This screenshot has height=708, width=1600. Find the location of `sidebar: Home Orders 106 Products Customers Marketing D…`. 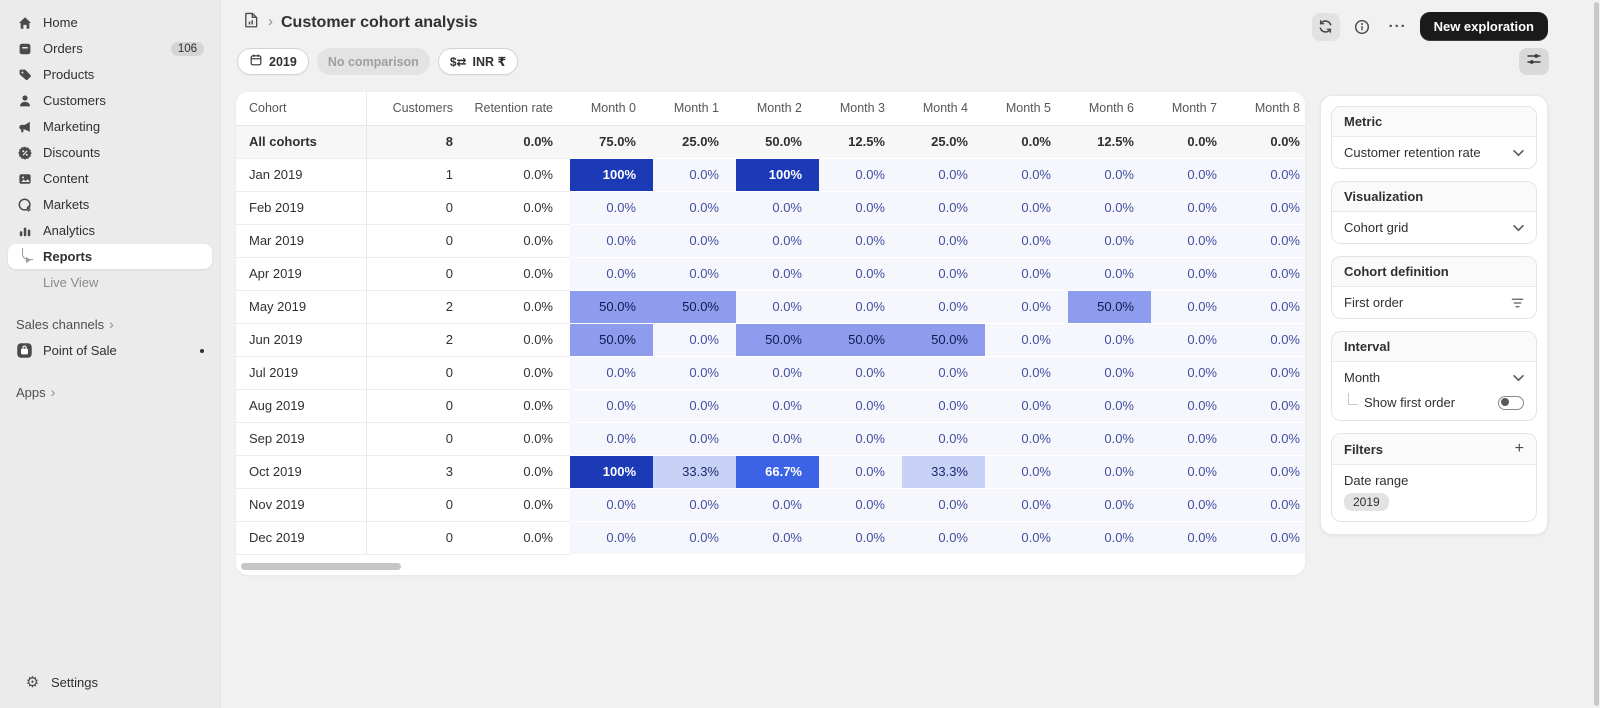

sidebar: Home Orders 106 Products Customers Marketing D… is located at coordinates (110, 354).